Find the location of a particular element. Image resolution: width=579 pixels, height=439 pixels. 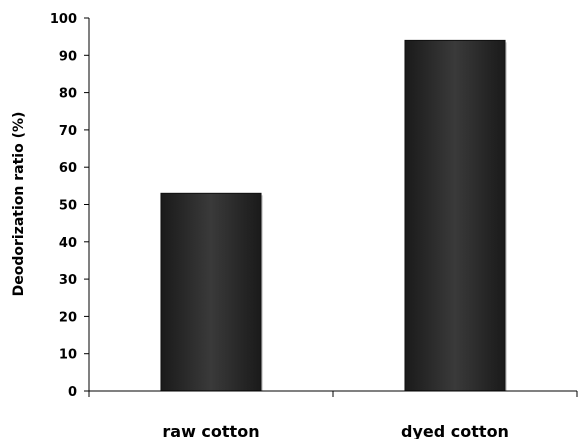

y-tick-label: 0 is located at coordinates (72, 392).